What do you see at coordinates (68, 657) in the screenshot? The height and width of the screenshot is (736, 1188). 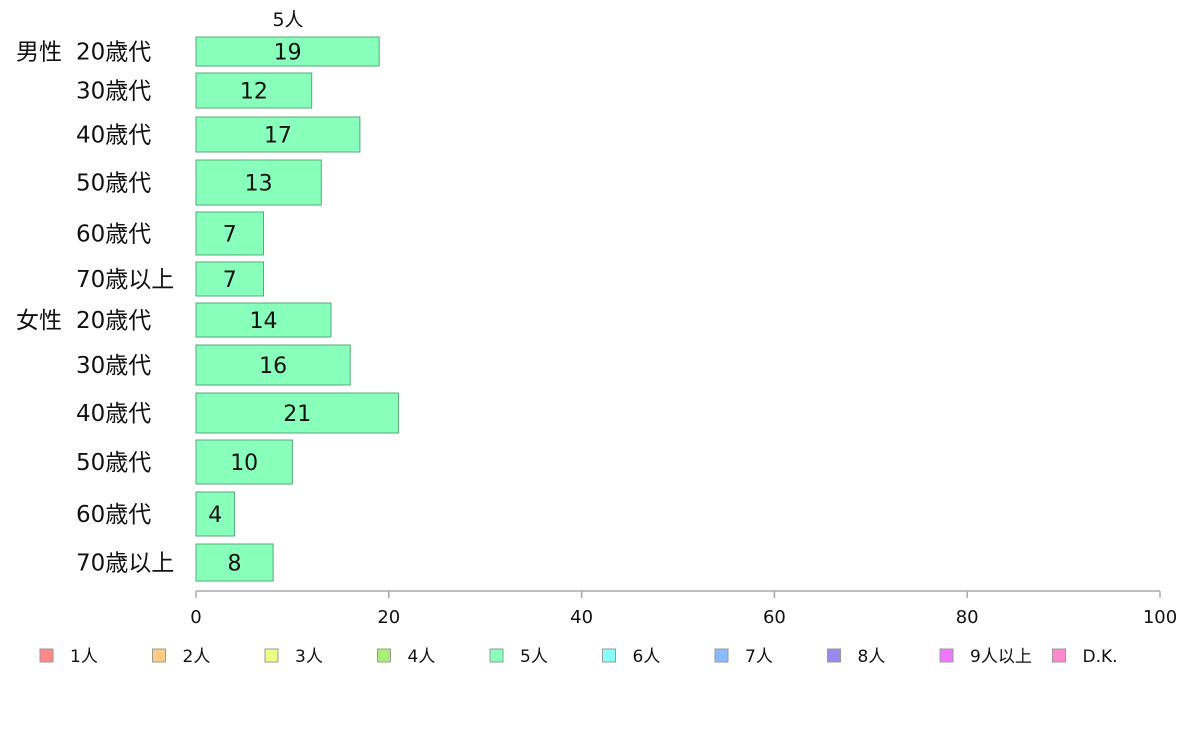 I see `legend-item: 1人` at bounding box center [68, 657].